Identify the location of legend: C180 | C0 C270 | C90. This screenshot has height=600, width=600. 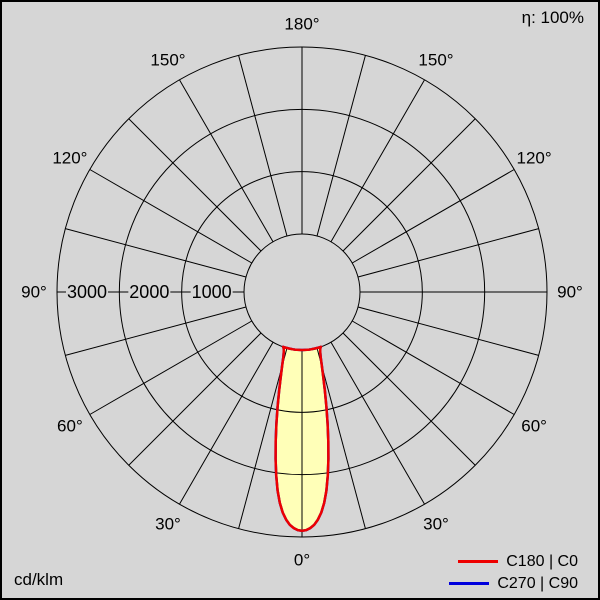
(513, 572).